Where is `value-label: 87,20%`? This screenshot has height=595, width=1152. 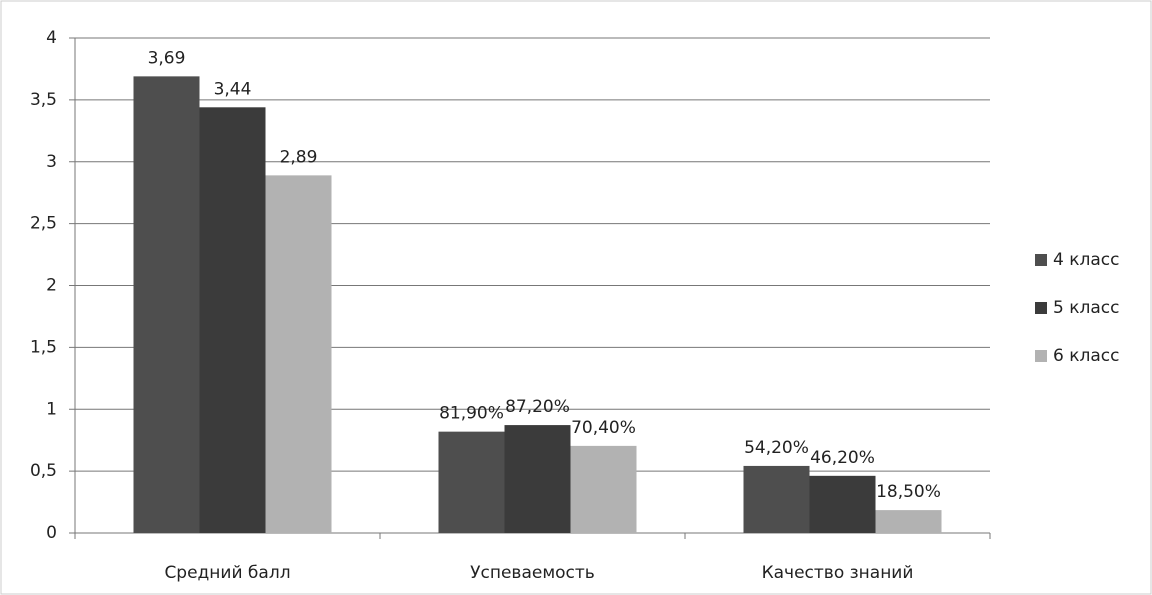
value-label: 87,20% is located at coordinates (537, 407).